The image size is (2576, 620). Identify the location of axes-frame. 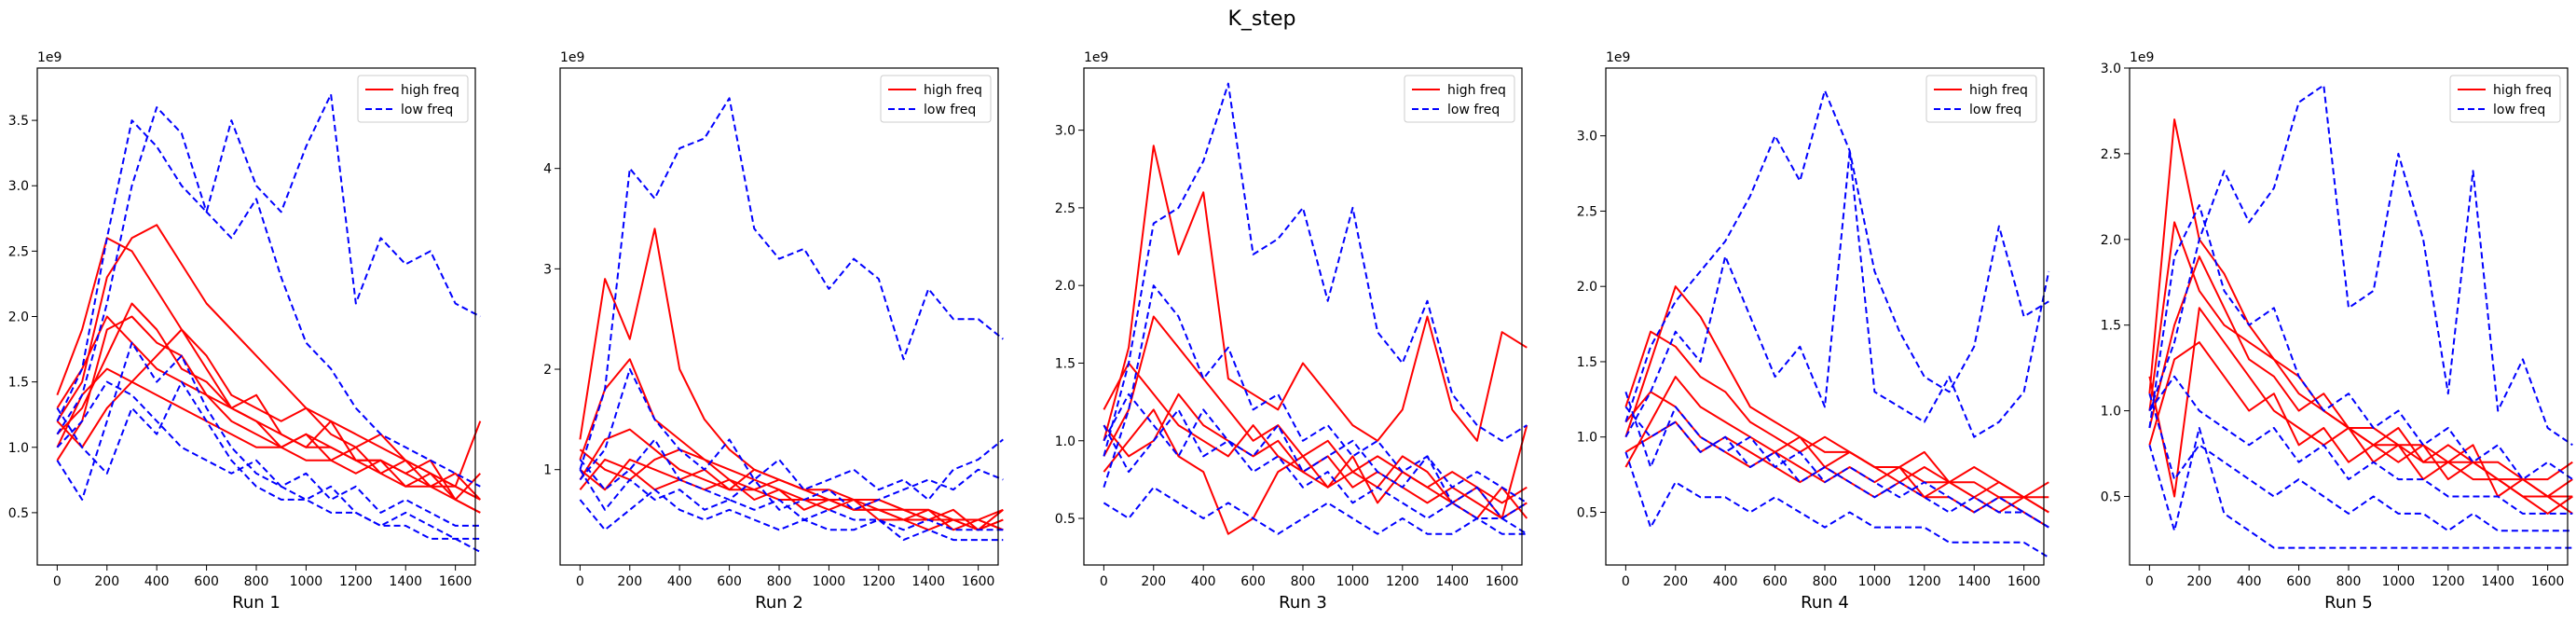
(2349, 316).